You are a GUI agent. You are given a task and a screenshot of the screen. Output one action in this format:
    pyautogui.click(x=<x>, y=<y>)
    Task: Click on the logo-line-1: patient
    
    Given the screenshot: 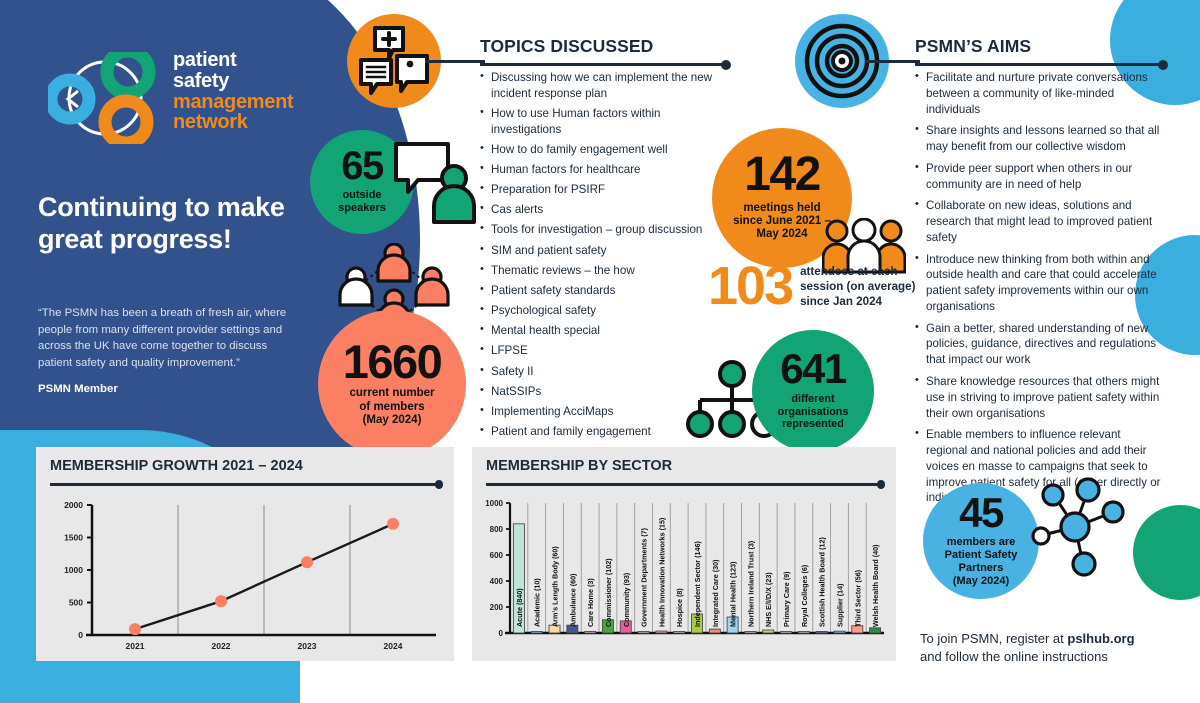 What is the action you would take?
    pyautogui.click(x=205, y=60)
    